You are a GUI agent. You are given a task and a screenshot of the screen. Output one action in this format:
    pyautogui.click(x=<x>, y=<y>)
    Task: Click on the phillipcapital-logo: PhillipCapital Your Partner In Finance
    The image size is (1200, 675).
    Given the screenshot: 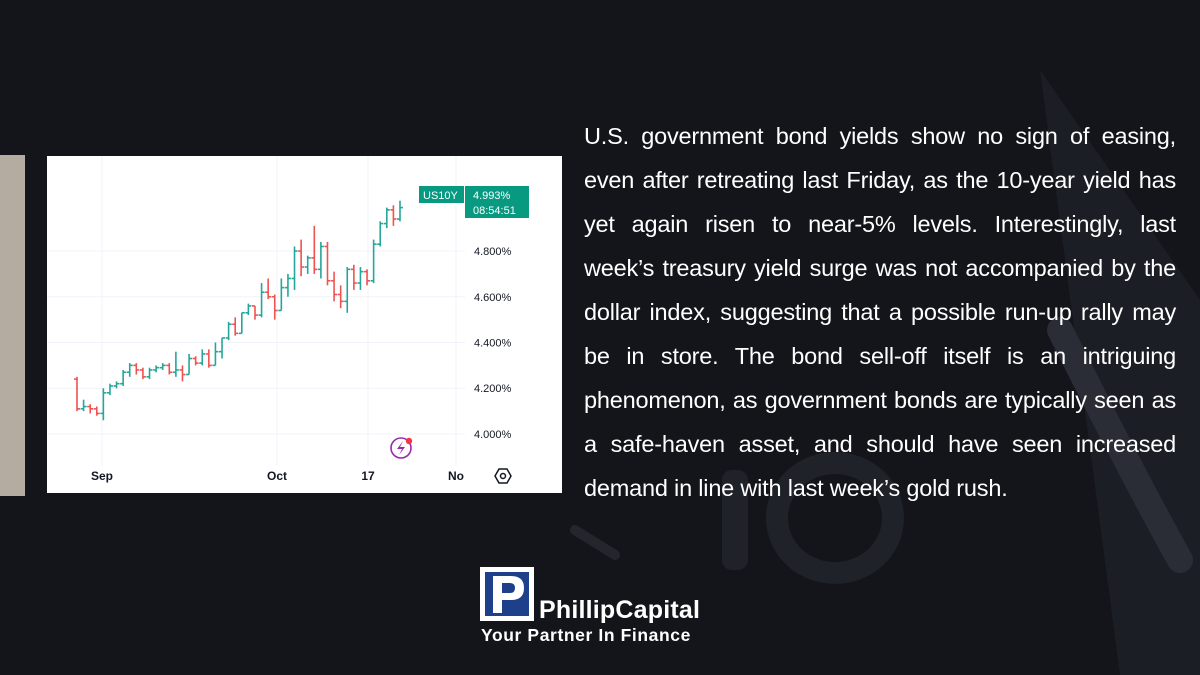 What is the action you would take?
    pyautogui.click(x=602, y=607)
    